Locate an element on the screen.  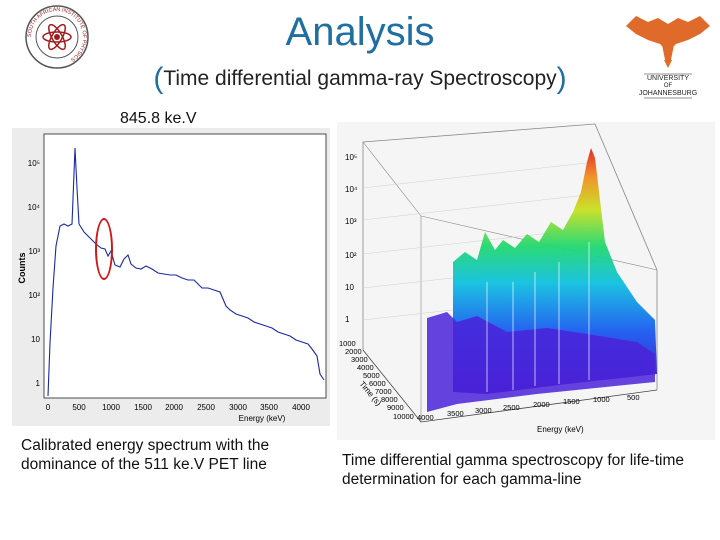
spectrum-ytick: 10⁵ is located at coordinates (34, 163).